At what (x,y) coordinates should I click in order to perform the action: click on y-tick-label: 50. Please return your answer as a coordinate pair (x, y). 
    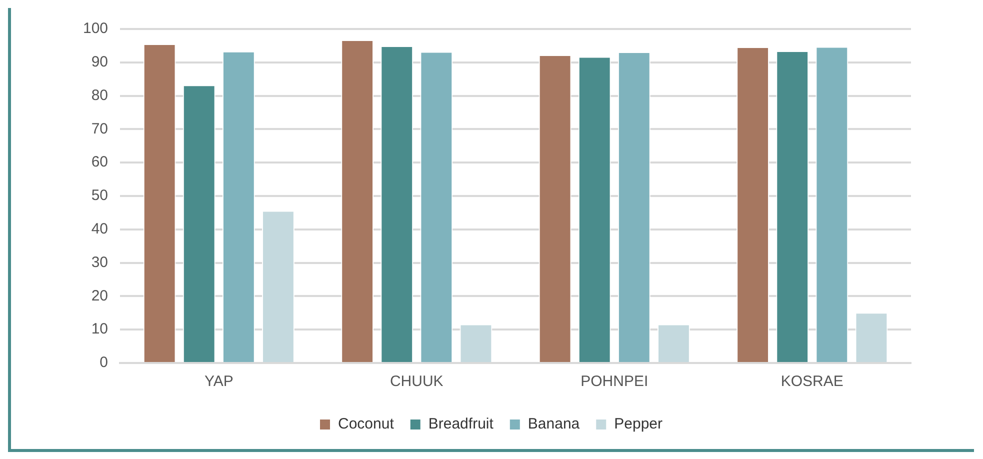
    Looking at the image, I should click on (99, 195).